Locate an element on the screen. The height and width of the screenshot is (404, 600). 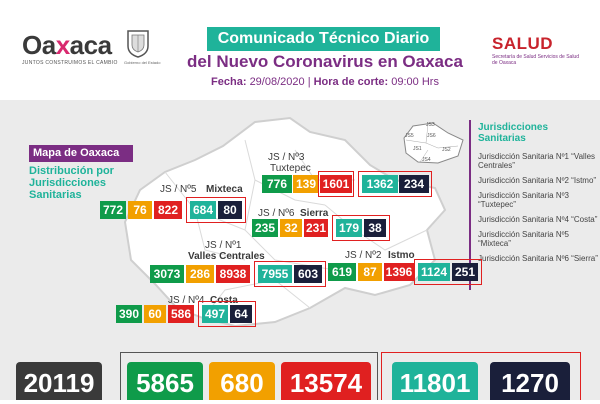
legend-title: Jurisdicciones Sanitarias is located at coordinates (513, 133).